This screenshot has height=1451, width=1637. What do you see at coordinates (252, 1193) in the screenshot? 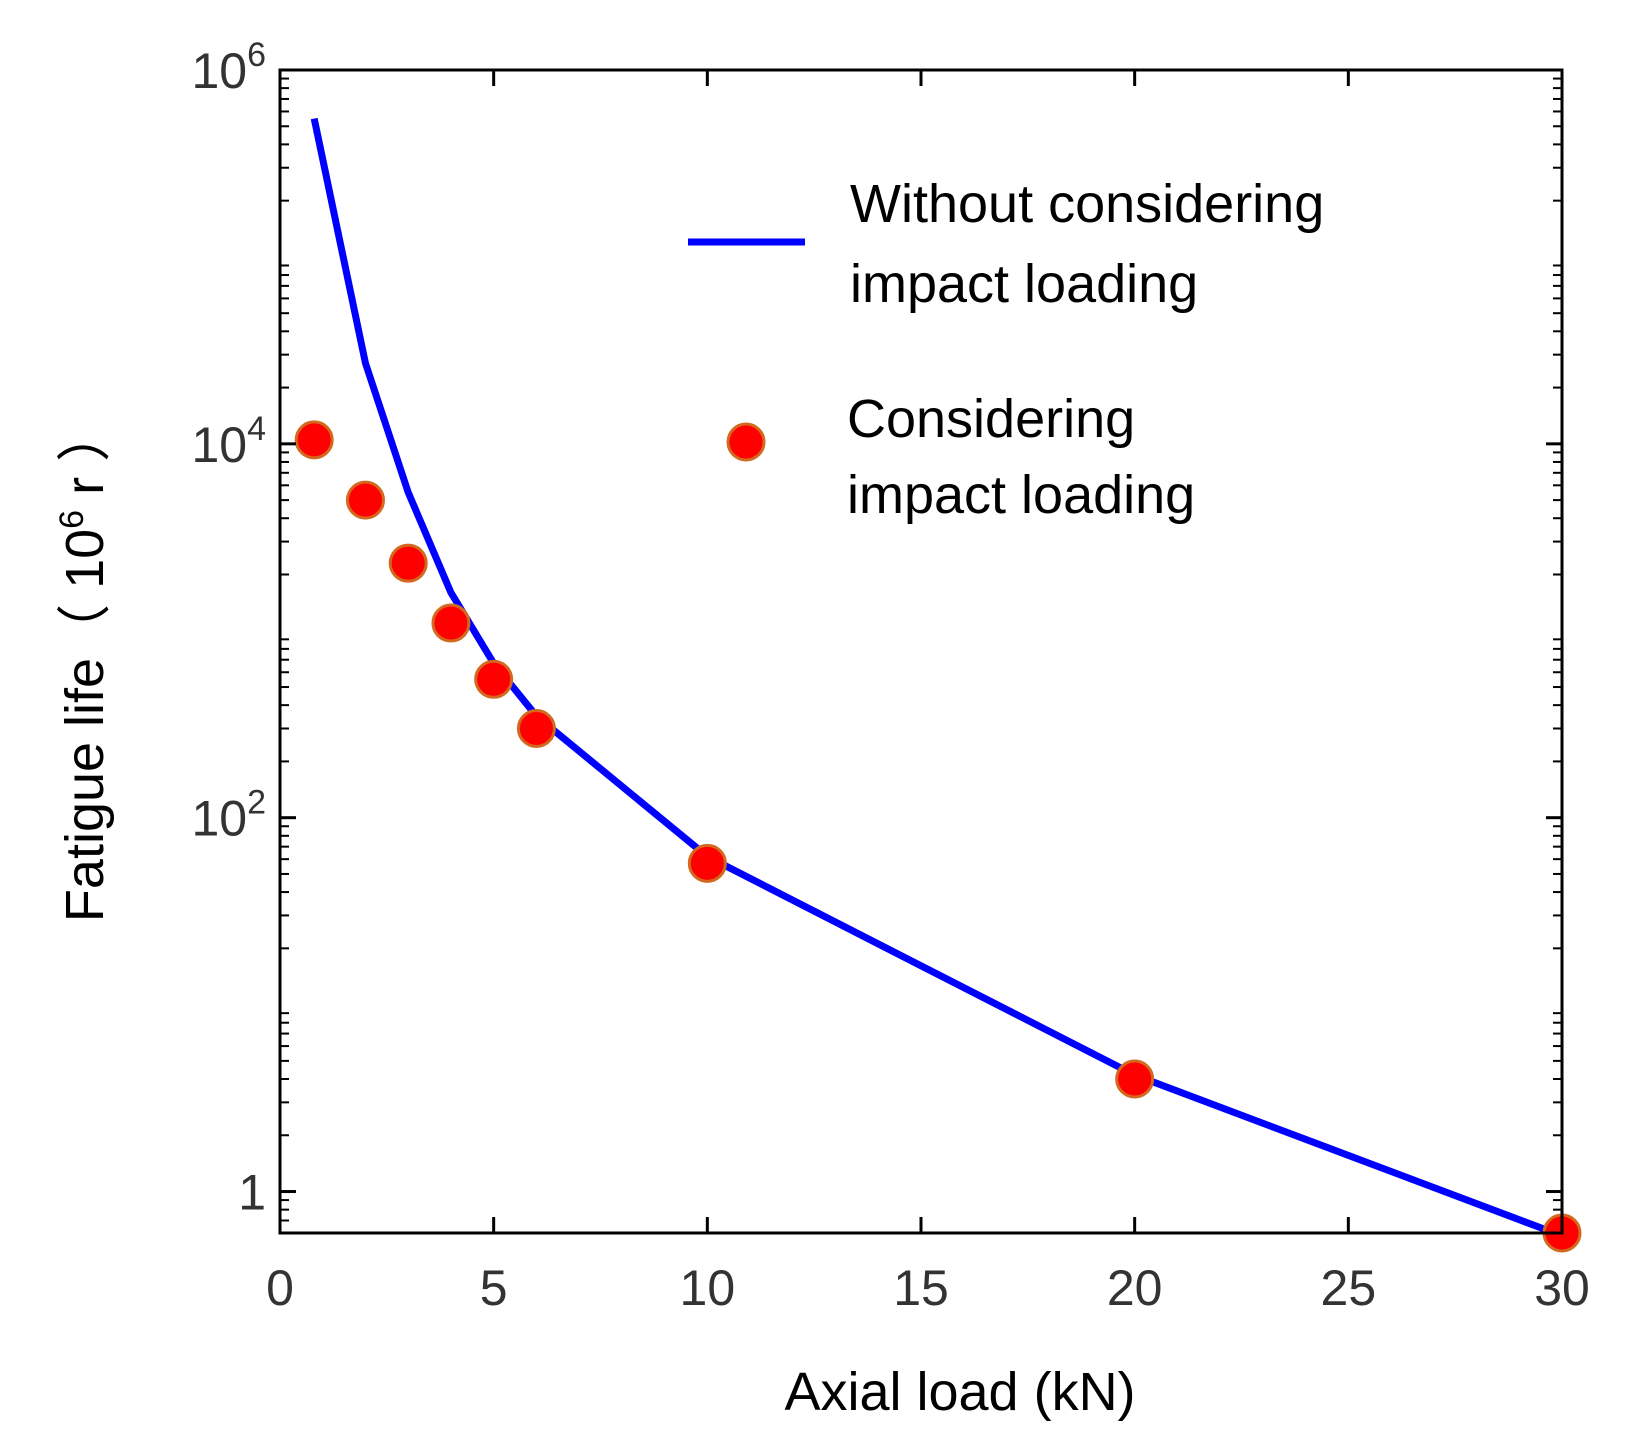
I see `y-tick-label: 1` at bounding box center [252, 1193].